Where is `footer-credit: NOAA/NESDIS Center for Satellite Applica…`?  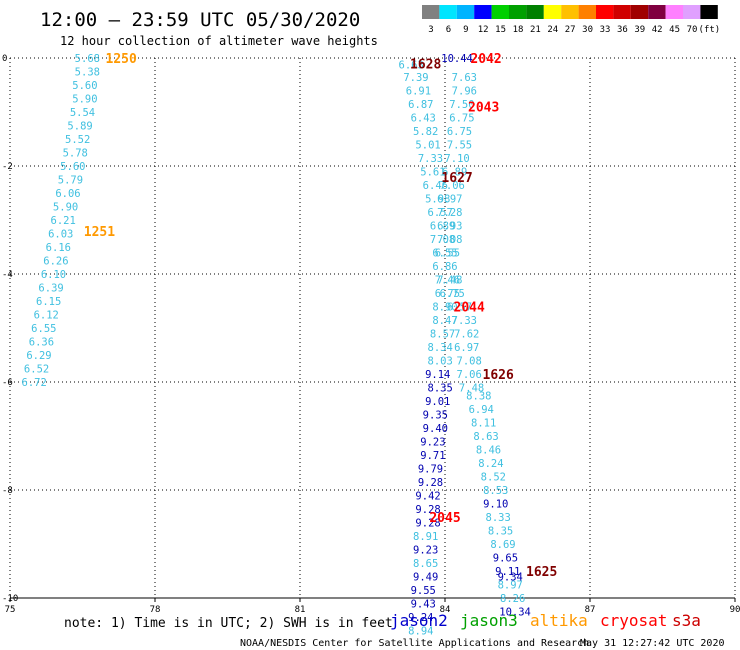 footer-credit: NOAA/NESDIS Center for Satellite Applica… is located at coordinates (414, 643).